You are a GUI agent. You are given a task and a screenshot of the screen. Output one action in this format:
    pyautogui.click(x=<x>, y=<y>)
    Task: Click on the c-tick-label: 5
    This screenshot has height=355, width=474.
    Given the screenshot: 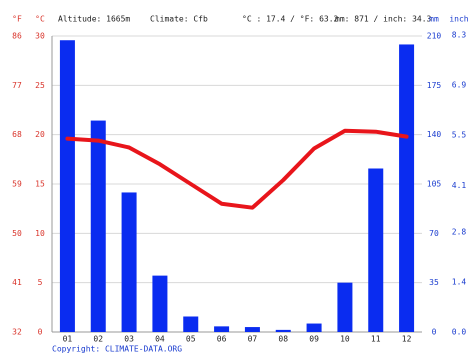 What is the action you would take?
    pyautogui.click(x=40, y=282)
    